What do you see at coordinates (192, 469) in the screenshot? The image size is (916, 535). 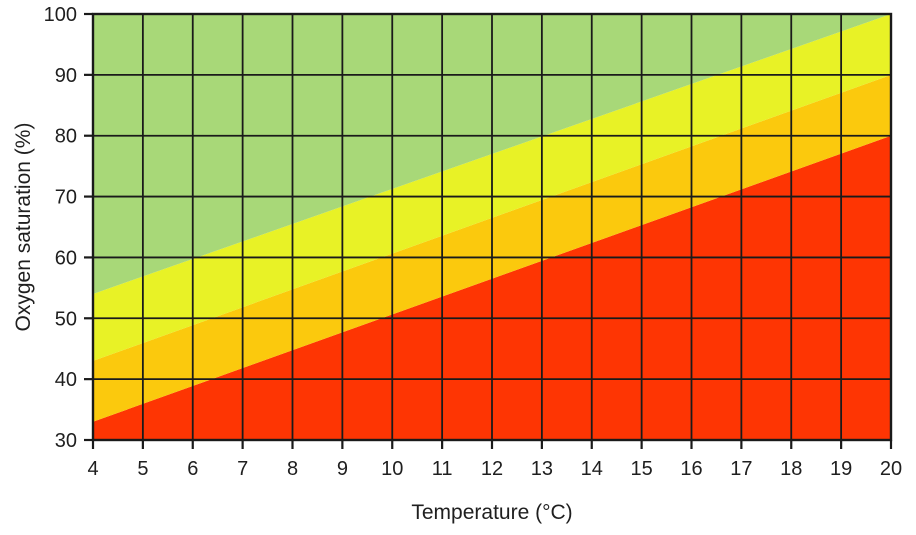 I see `x-tick-label-6: 6` at bounding box center [192, 469].